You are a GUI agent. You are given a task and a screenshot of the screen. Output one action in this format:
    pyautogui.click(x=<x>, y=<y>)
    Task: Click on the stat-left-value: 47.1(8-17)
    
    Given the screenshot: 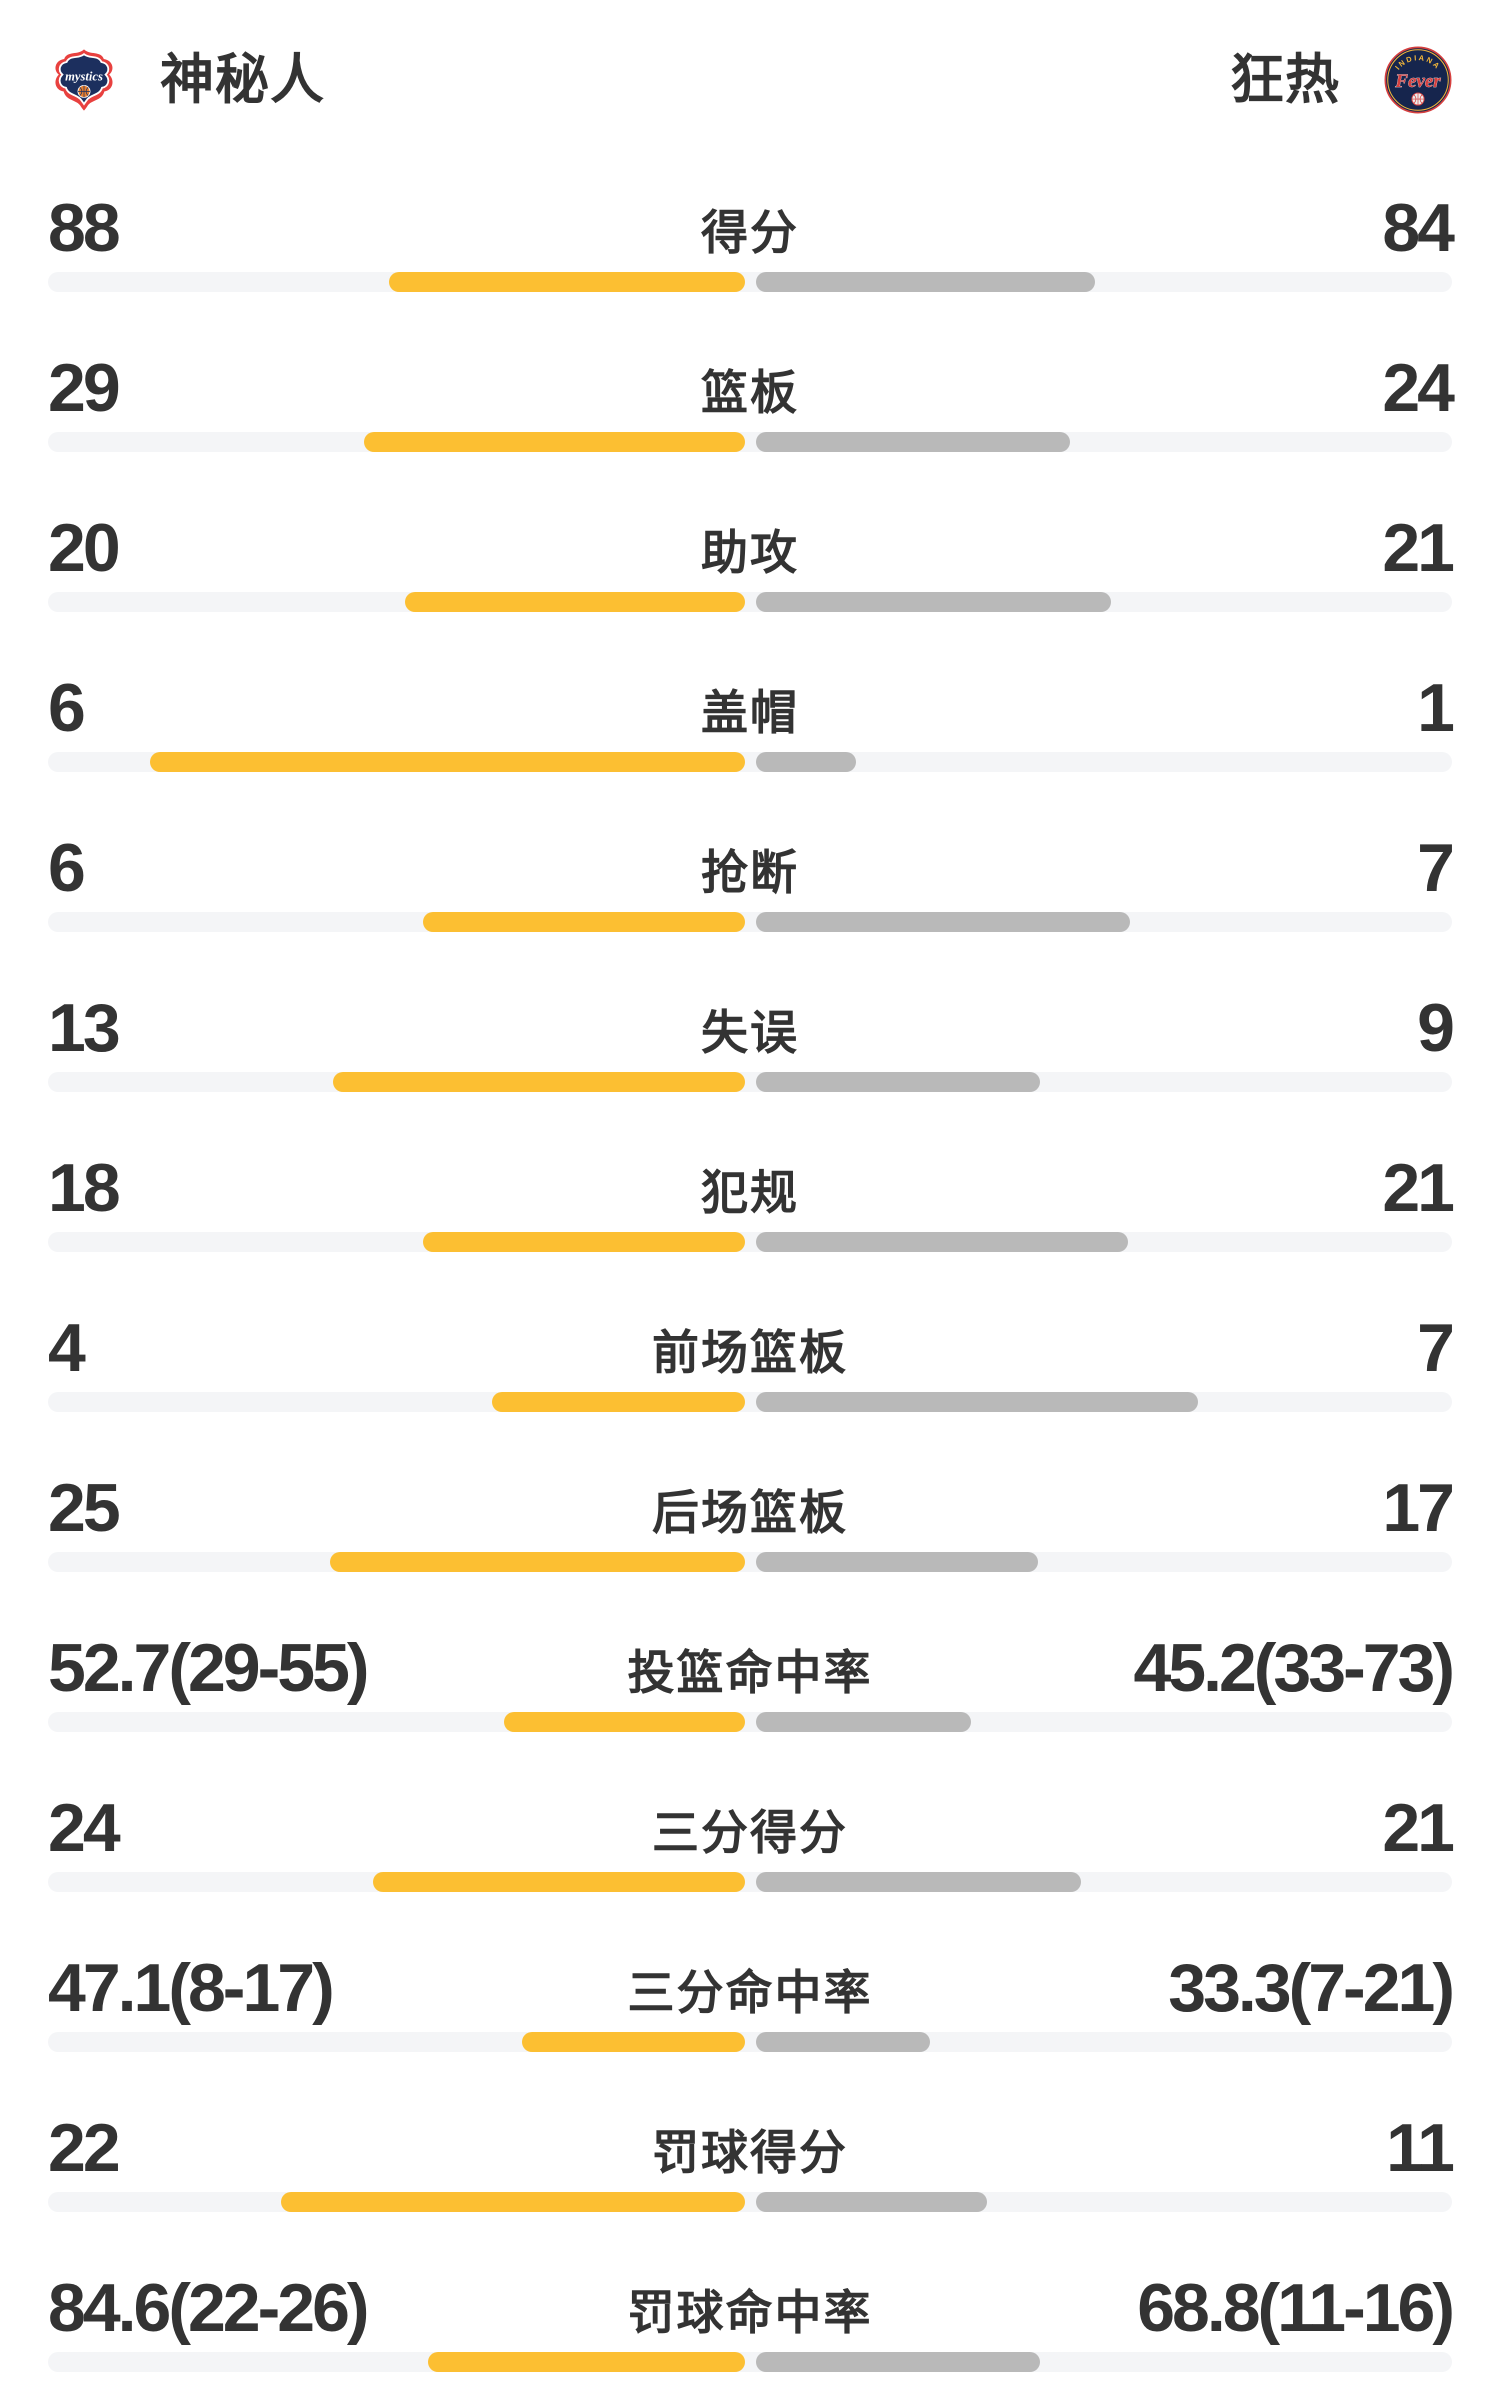 What is the action you would take?
    pyautogui.click(x=191, y=1988)
    